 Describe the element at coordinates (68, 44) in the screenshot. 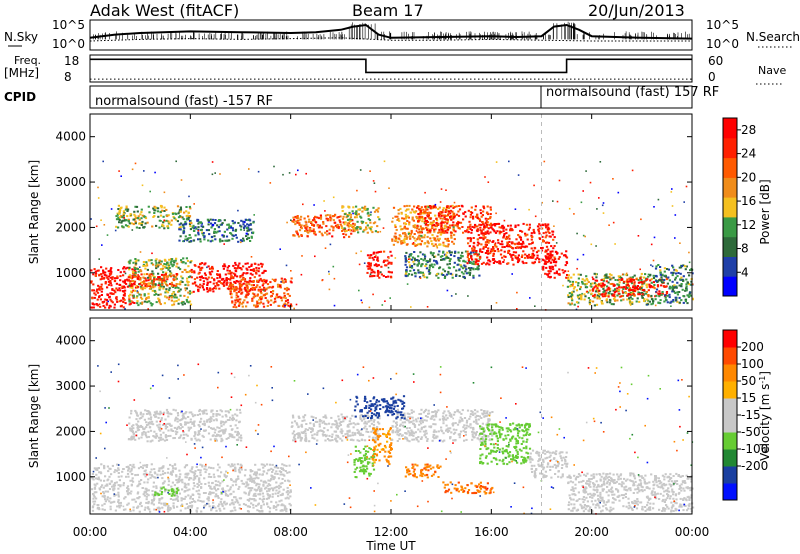

I see `noise-left-tick-bottom: 10^0` at that location.